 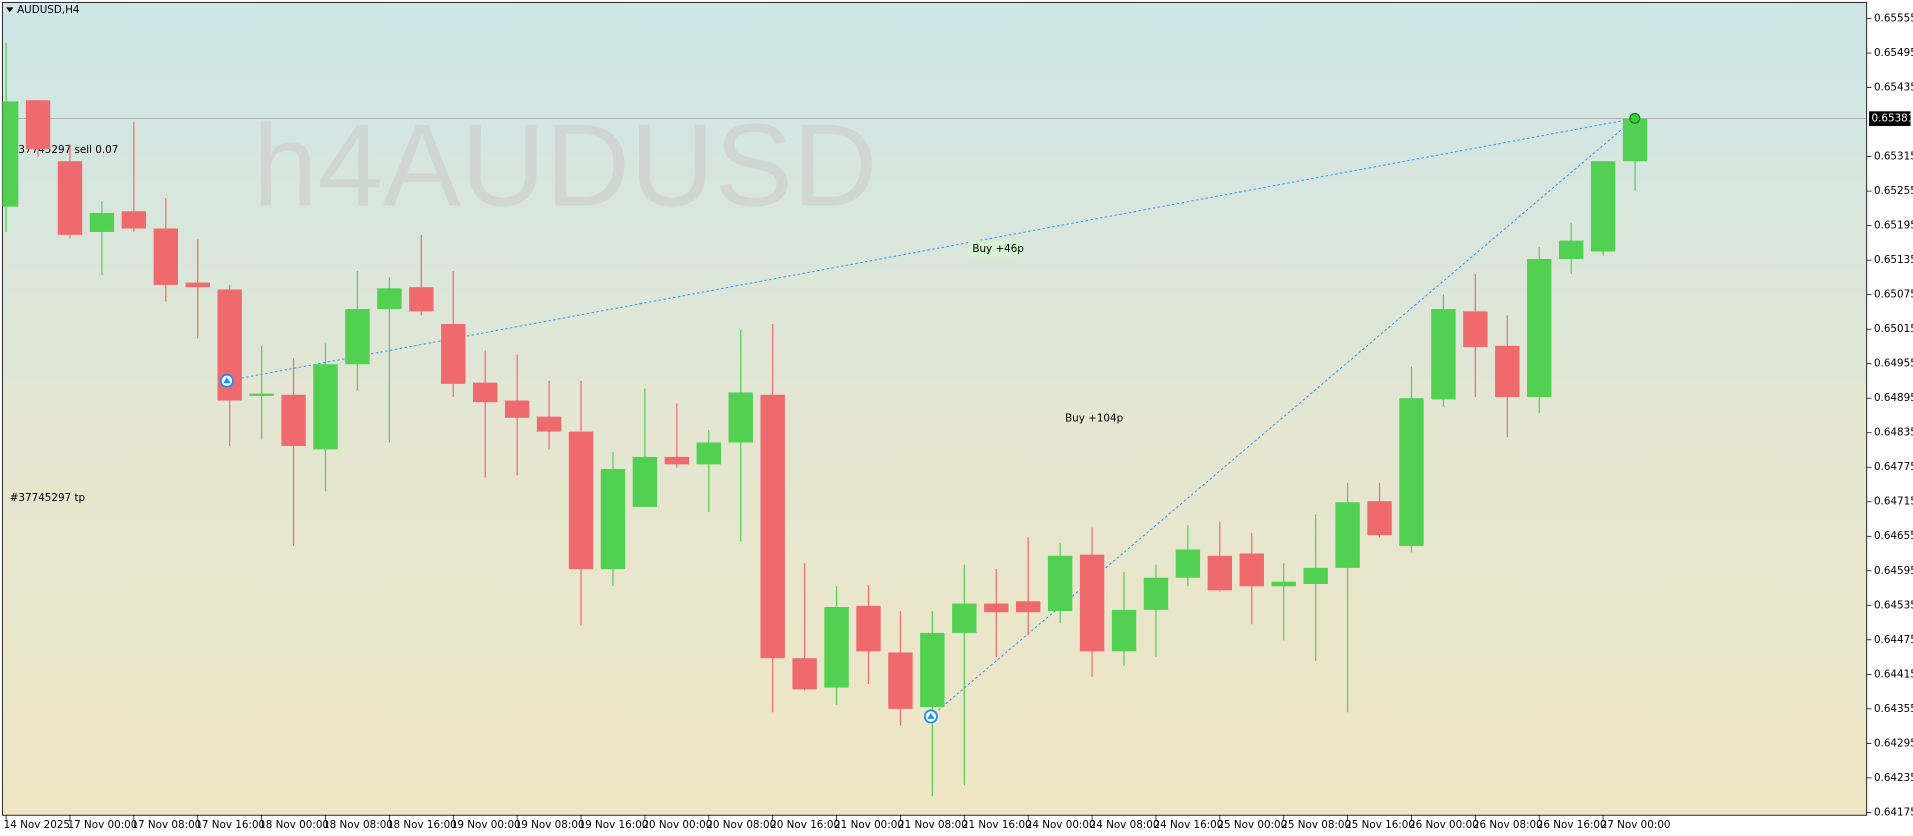 What do you see at coordinates (1893, 674) in the screenshot?
I see `y-tick-label: 0.64415` at bounding box center [1893, 674].